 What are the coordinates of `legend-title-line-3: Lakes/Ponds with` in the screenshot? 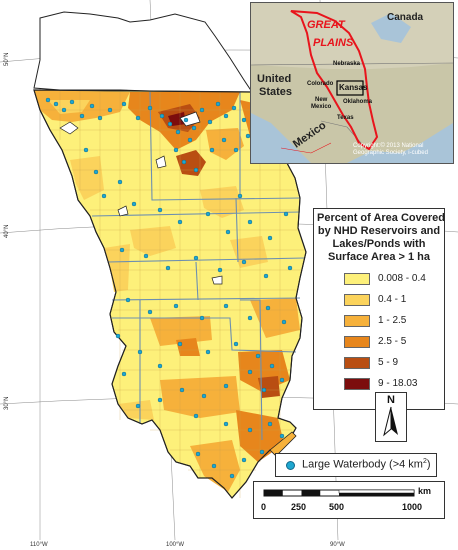 It's located at (379, 244).